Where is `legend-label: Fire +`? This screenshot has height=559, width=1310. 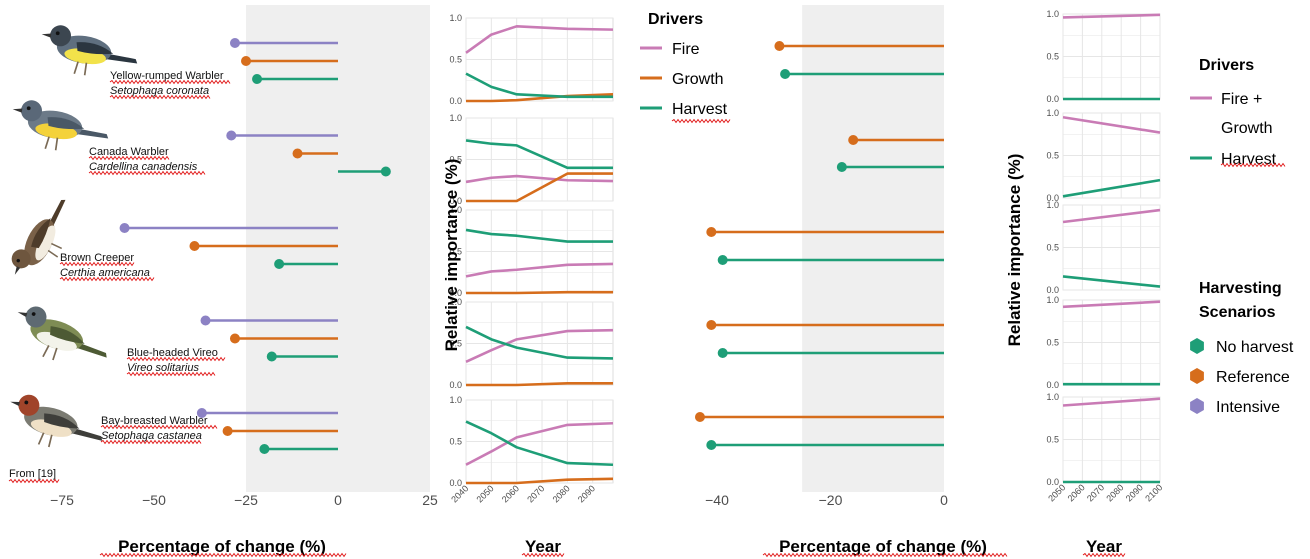
legend-label: Fire + is located at coordinates (1241, 99).